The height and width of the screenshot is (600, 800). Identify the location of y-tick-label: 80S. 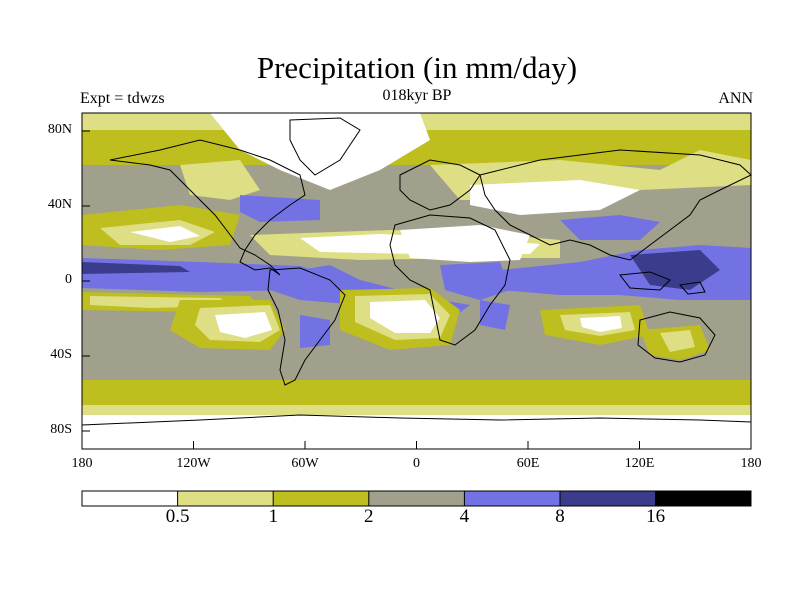
(61, 429).